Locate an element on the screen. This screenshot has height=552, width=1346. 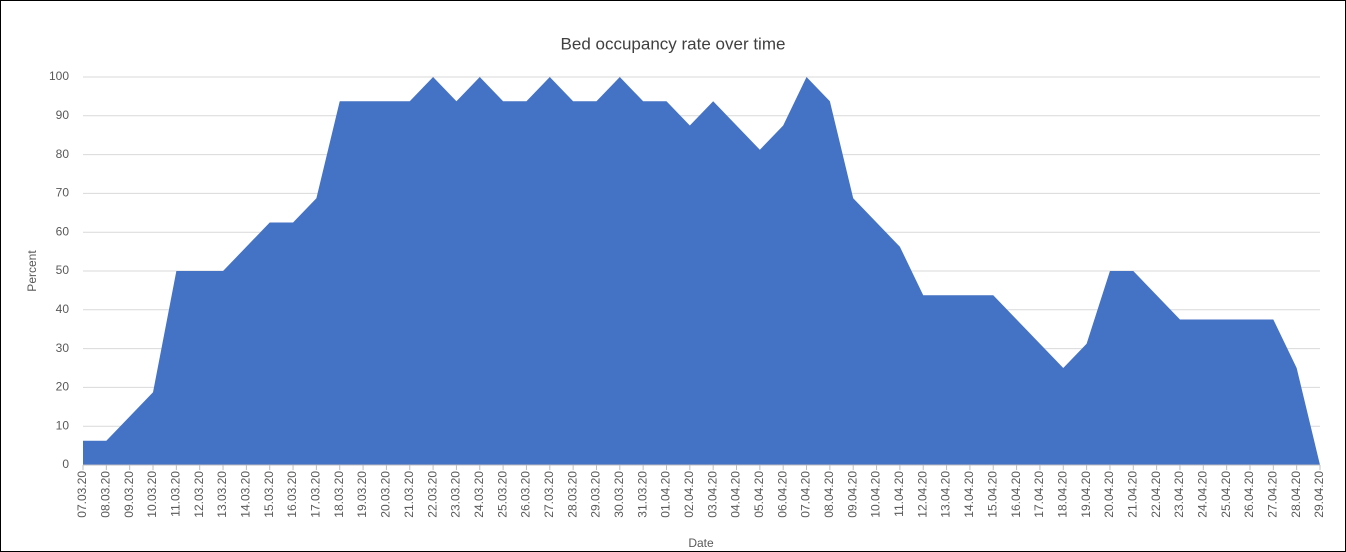
x-tick-label: 26.04.20 is located at coordinates (1249, 494).